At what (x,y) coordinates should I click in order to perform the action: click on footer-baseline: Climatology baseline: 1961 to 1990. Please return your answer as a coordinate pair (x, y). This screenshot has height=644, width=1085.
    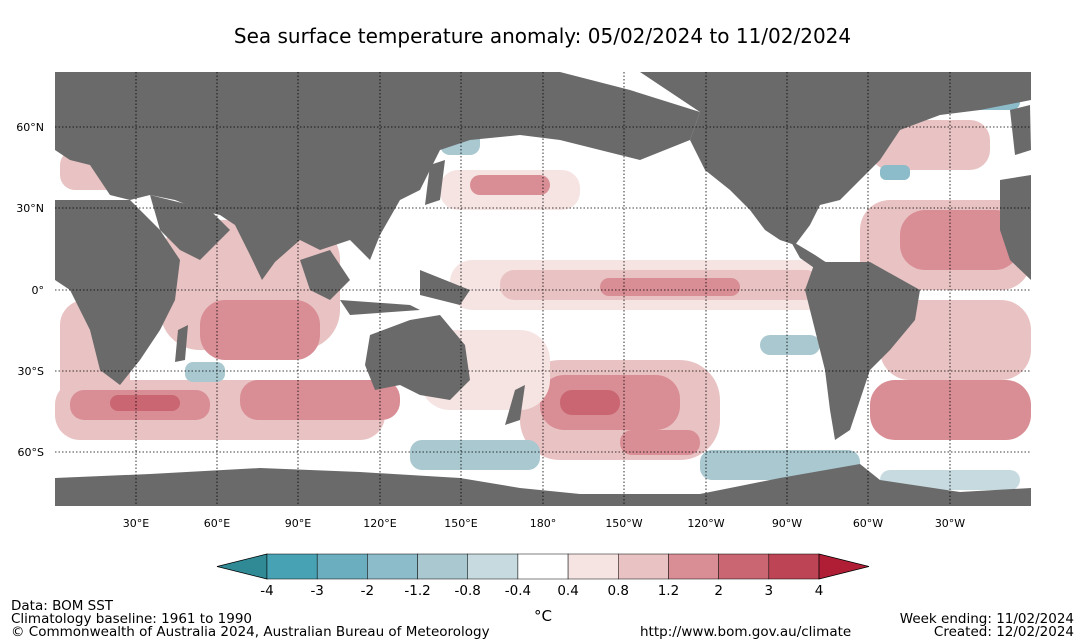
    Looking at the image, I should click on (131, 619).